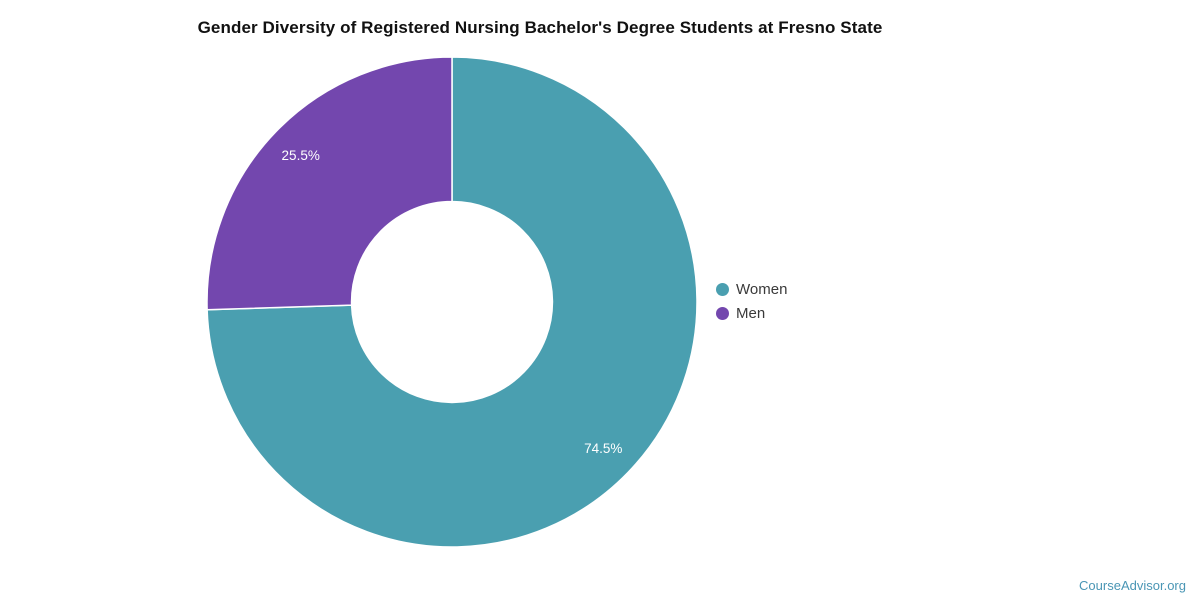 This screenshot has height=600, width=1200. I want to click on legend-item-women: Women, so click(751, 289).